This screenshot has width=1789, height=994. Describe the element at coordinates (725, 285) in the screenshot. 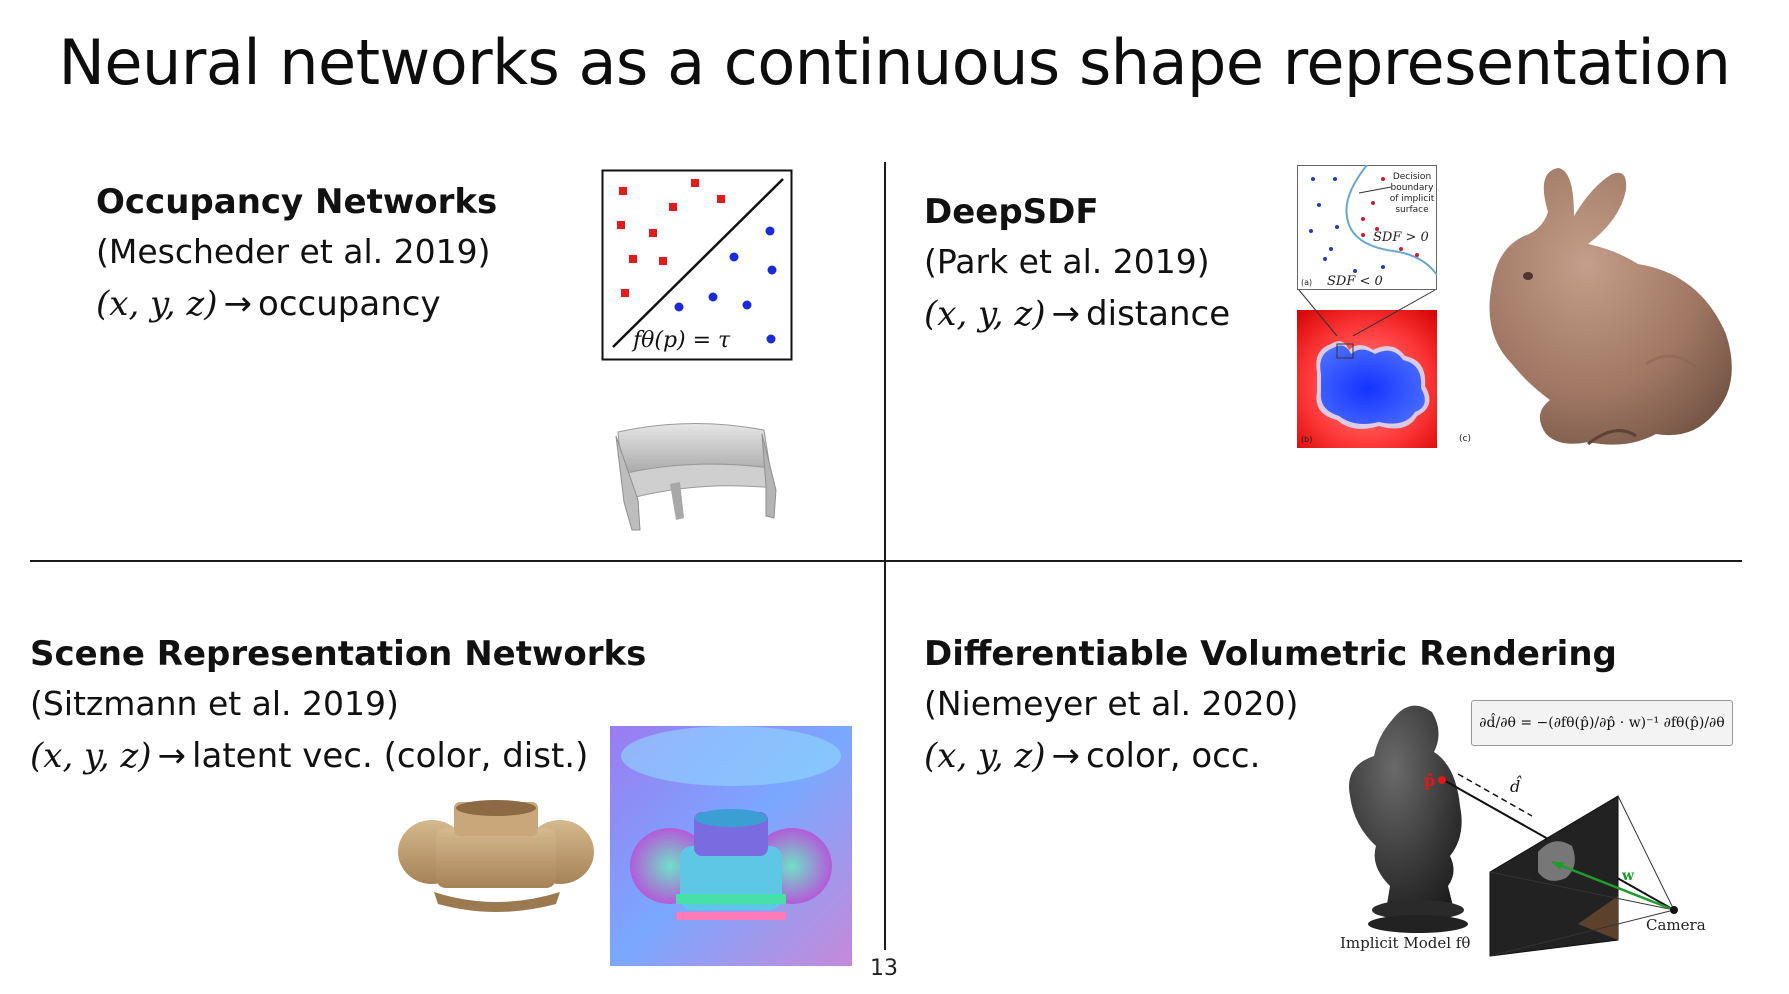

I see `empty-points` at that location.